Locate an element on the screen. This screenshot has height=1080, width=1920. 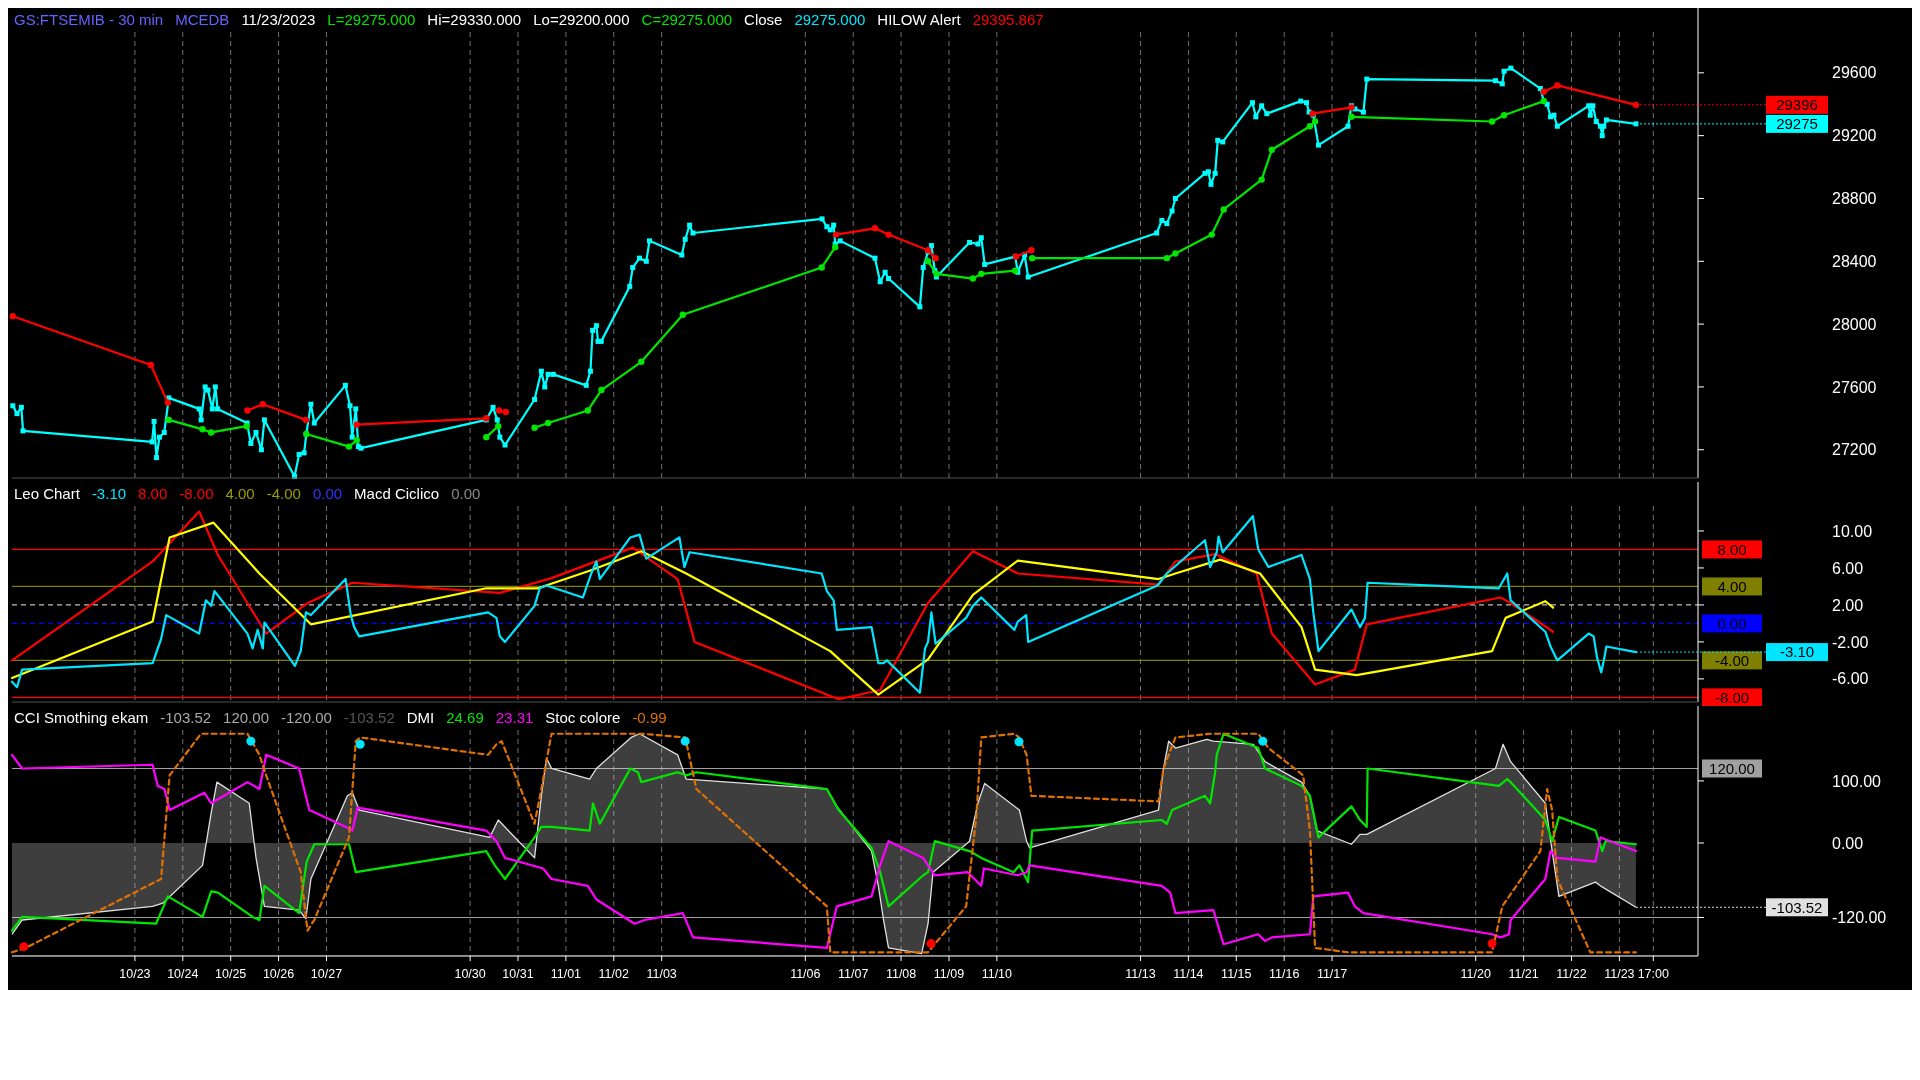
text: Leo Chart is located at coordinates (47, 493).